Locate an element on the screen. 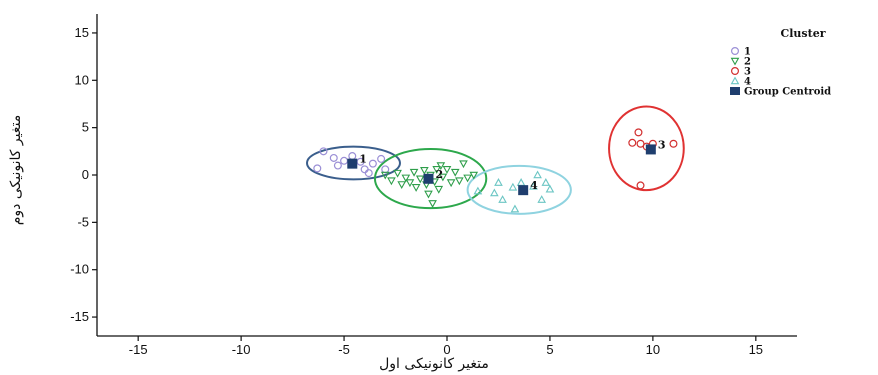 This screenshot has width=878, height=375. centroid-2-marker is located at coordinates (428, 178).